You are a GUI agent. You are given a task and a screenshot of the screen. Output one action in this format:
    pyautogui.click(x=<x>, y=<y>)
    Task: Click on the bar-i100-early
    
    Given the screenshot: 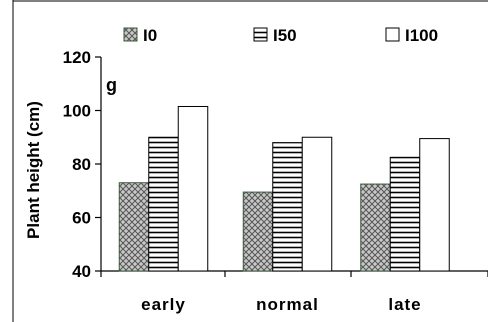 What is the action you would take?
    pyautogui.click(x=193, y=188)
    